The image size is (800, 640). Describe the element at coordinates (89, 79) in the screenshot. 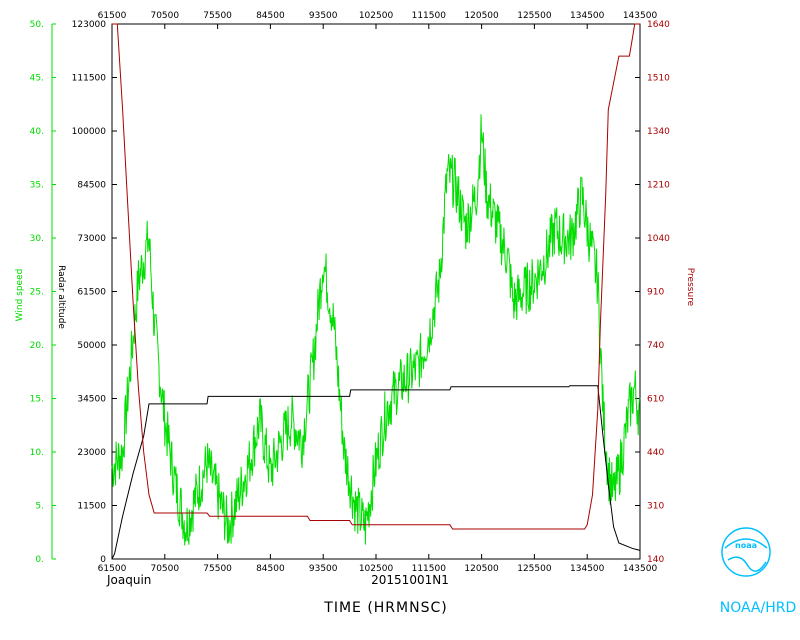

I see `altitude-tick-label: 111500` at that location.